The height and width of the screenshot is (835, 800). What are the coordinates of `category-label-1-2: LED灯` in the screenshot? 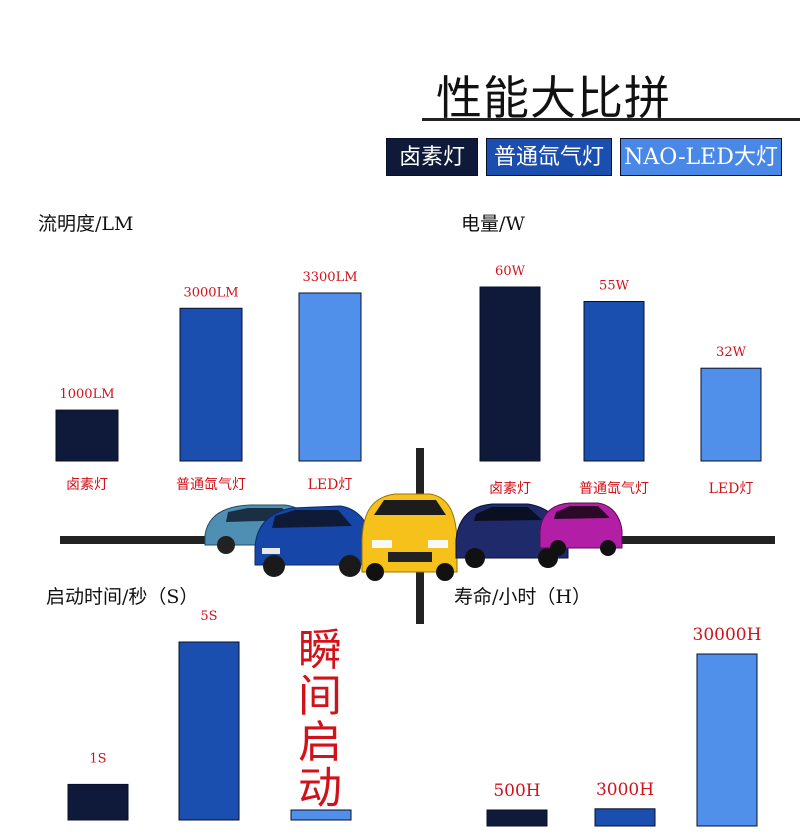 It's located at (731, 489).